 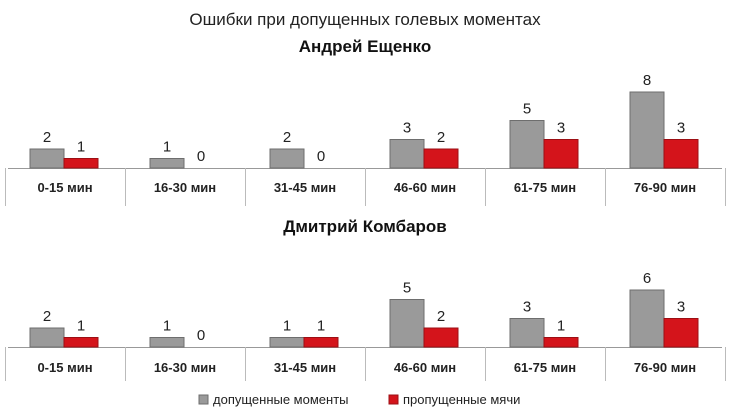 I want to click on panel-1-title: Андрей Ещенко, so click(x=365, y=46).